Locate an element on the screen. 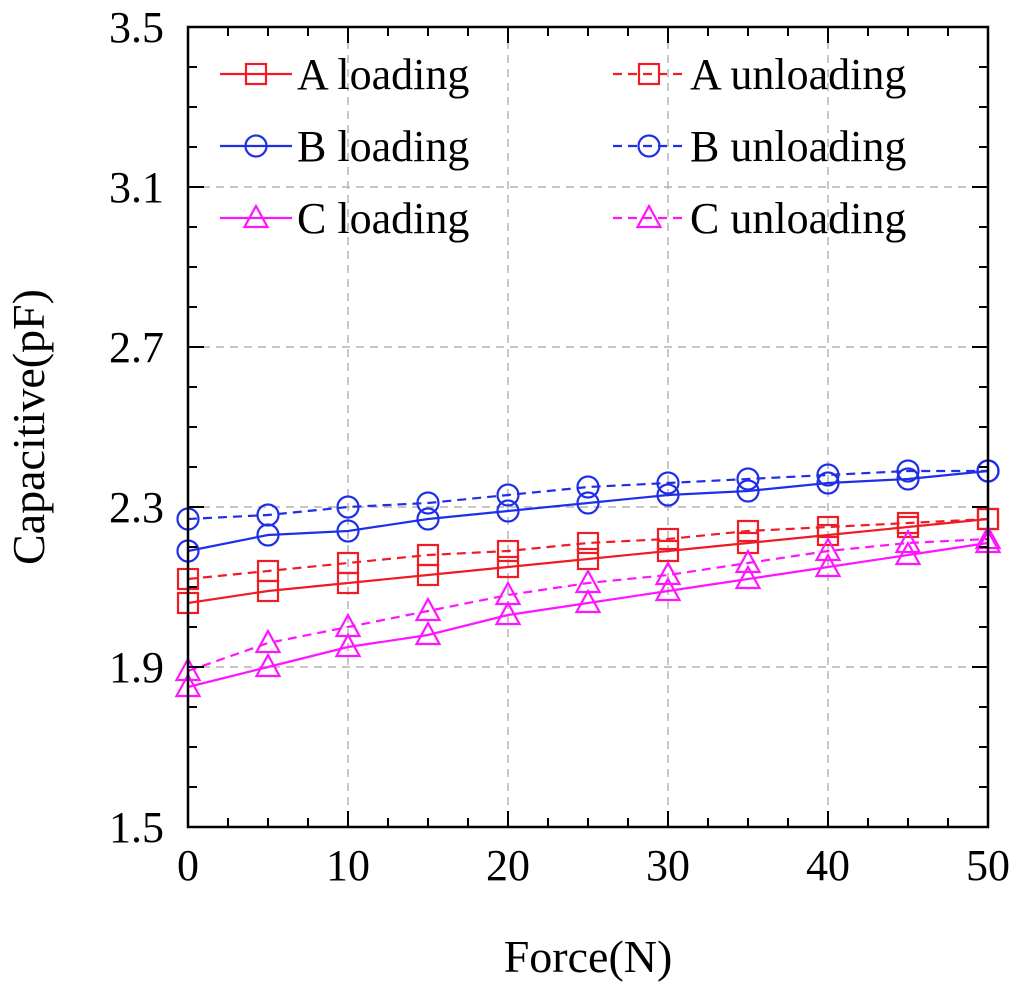 This screenshot has height=988, width=1020. legend-item: A unloading is located at coordinates (759, 74).